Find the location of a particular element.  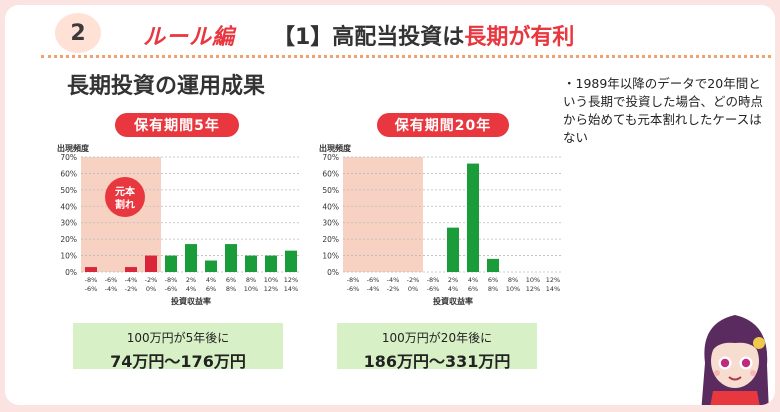

rule-number: 2 is located at coordinates (78, 33).